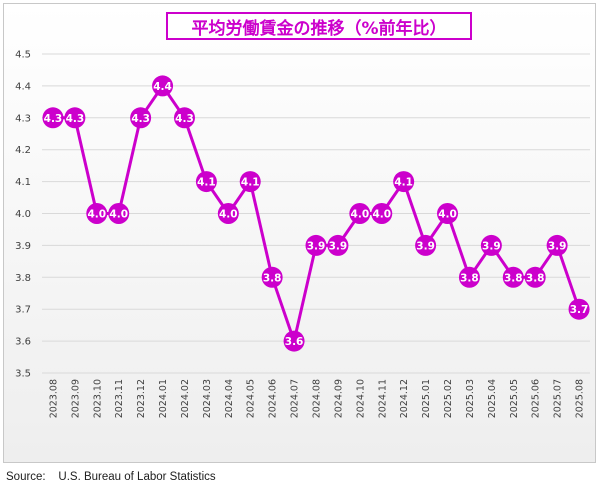  What do you see at coordinates (404, 398) in the screenshot?
I see `x-tick-label: 2024.12` at bounding box center [404, 398].